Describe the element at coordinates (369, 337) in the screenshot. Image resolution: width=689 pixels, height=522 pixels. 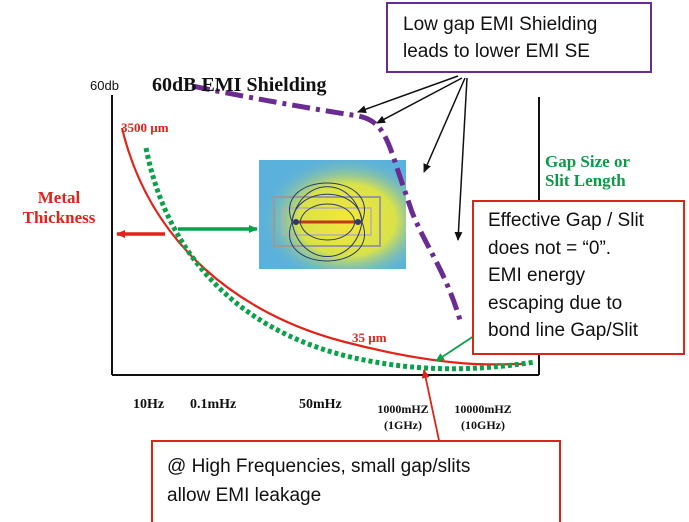
I see `thickness-min-label: 35 µm` at that location.